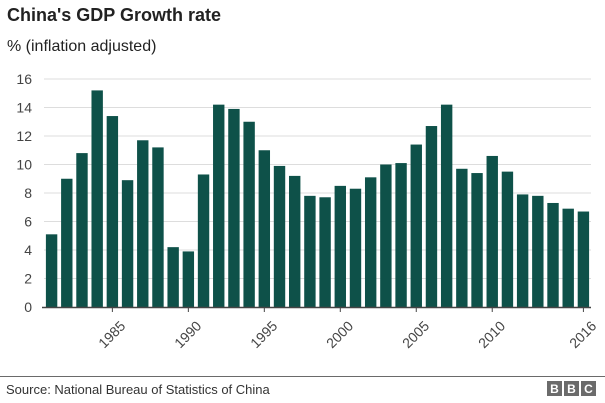  I want to click on x-tick-label: 2016, so click(582, 334).